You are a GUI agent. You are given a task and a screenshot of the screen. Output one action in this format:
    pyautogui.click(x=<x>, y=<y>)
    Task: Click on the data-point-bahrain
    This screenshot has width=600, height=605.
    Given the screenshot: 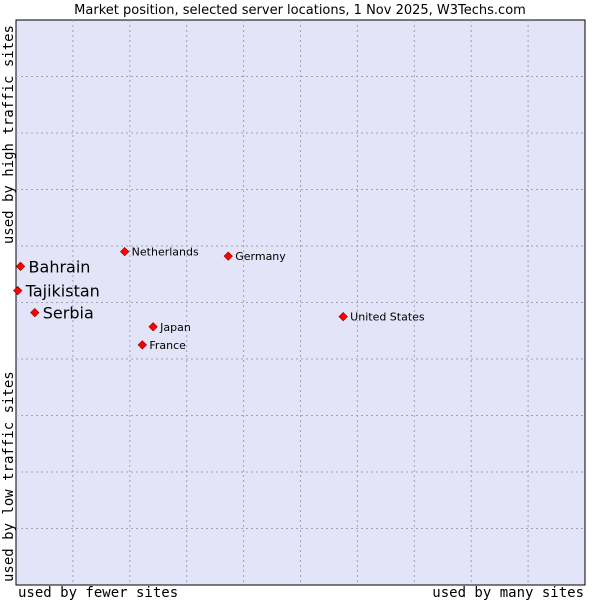 What is the action you would take?
    pyautogui.click(x=20, y=266)
    